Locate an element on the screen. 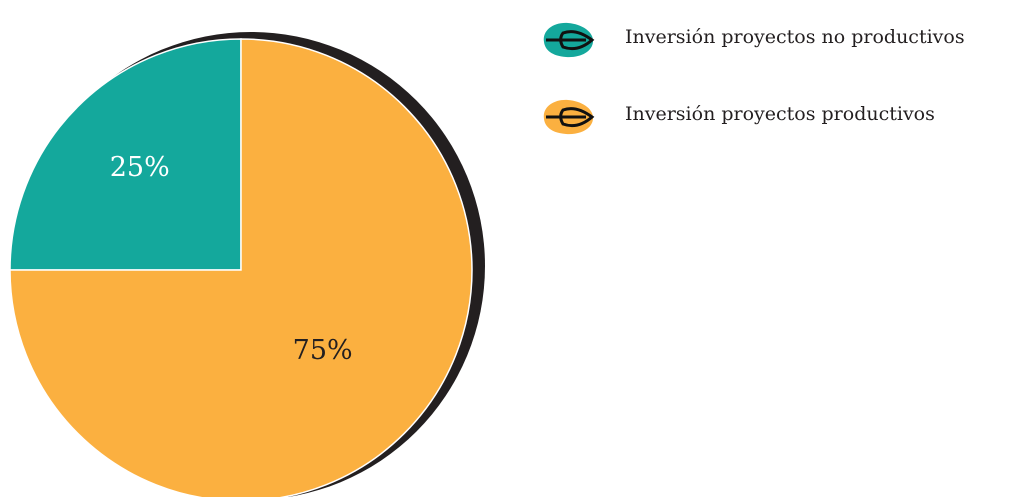 The width and height of the screenshot is (1028, 497). pie-slice is located at coordinates (125, 154).